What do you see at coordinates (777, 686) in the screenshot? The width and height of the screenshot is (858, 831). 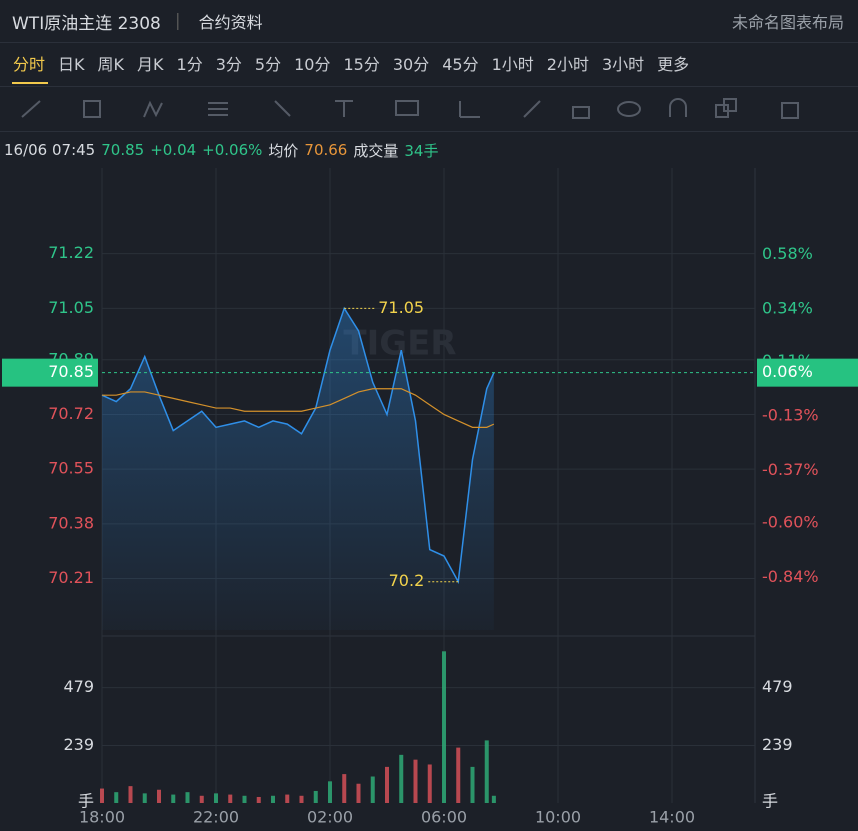 I see `y2-tick-label: 479` at bounding box center [777, 686].